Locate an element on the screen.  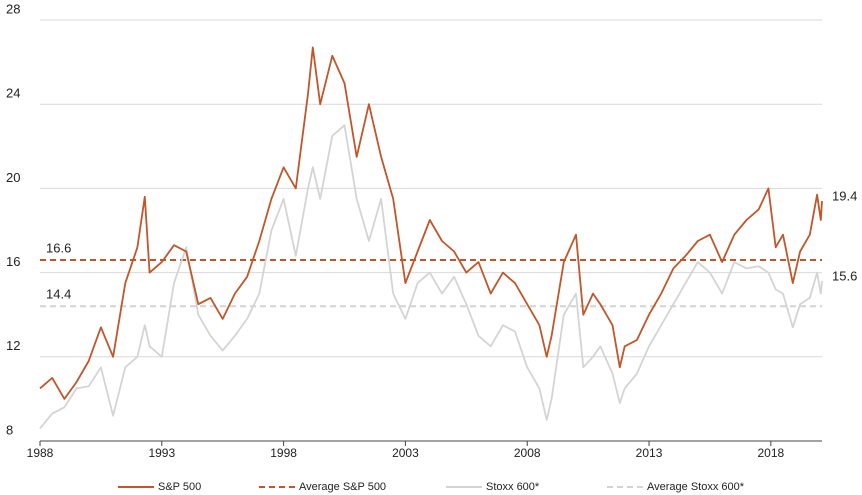
x-tick-label: 1993 is located at coordinates (161, 453).